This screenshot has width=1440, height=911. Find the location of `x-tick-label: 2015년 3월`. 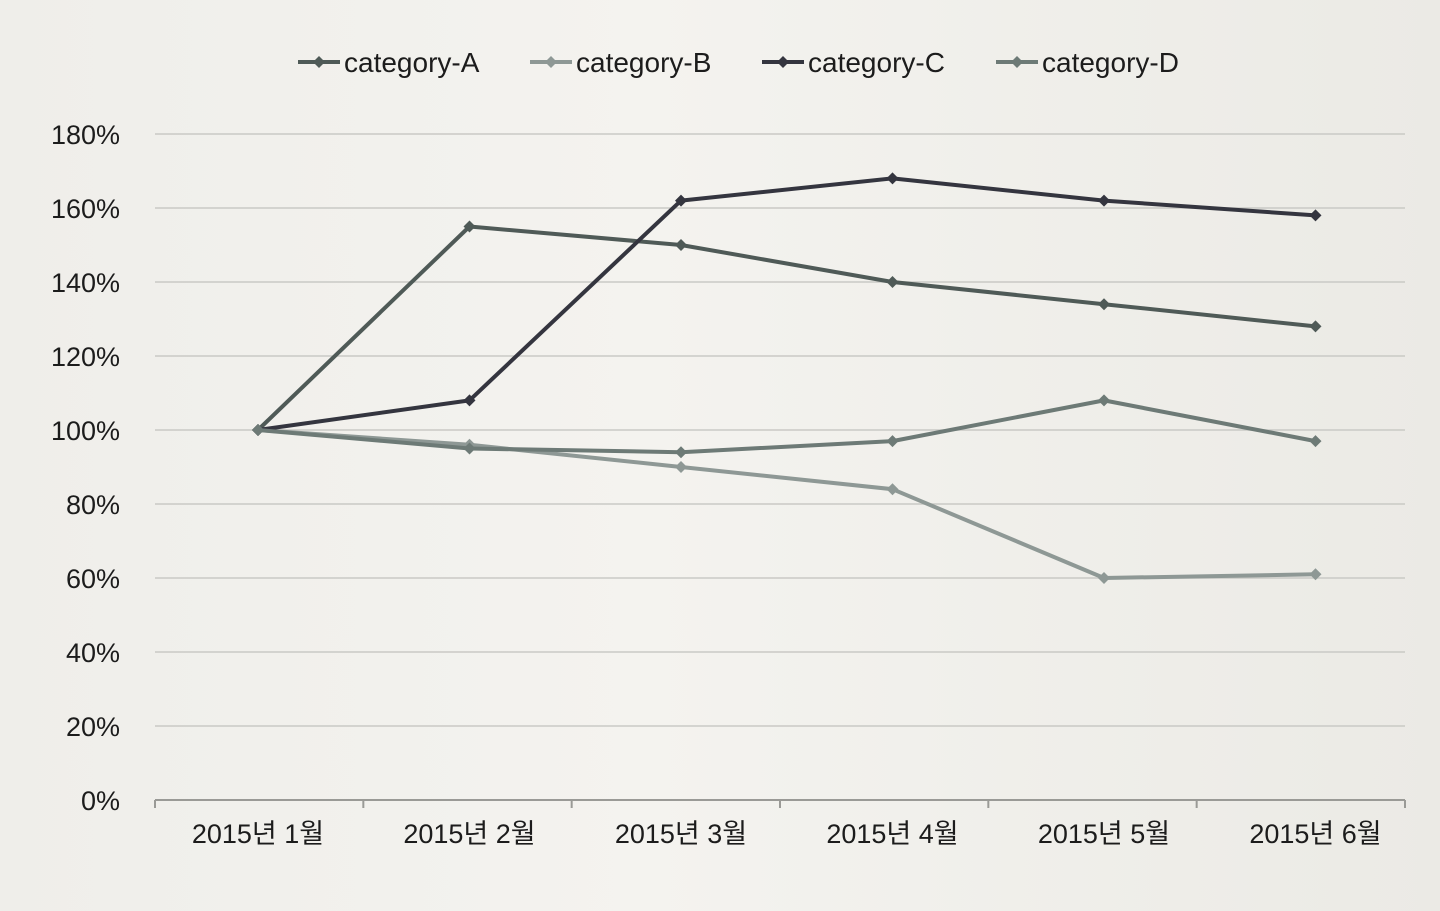

x-tick-label: 2015년 3월 is located at coordinates (681, 834).